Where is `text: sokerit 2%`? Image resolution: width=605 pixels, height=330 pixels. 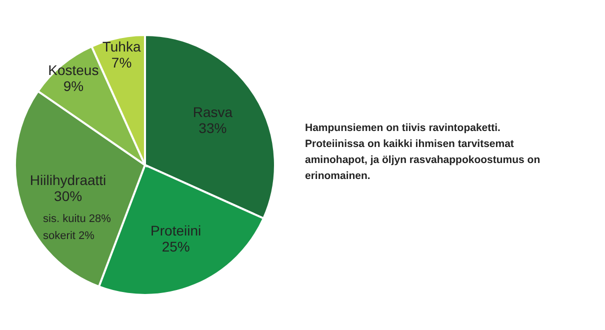 text: sokerit 2% is located at coordinates (68, 236).